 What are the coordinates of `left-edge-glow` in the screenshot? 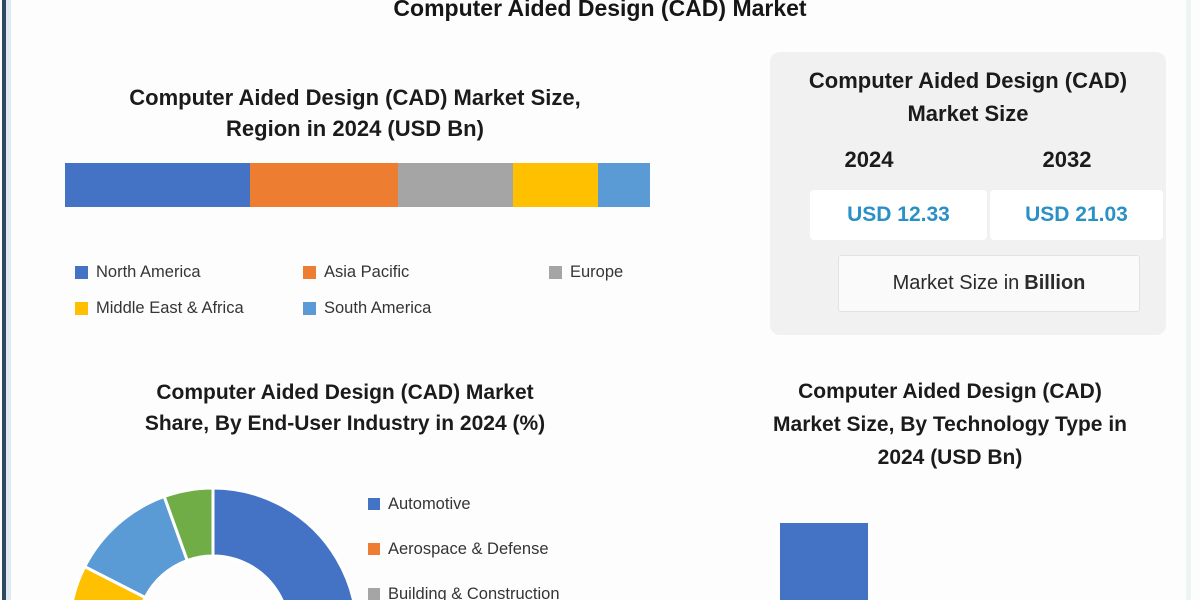 It's located at (8, 300).